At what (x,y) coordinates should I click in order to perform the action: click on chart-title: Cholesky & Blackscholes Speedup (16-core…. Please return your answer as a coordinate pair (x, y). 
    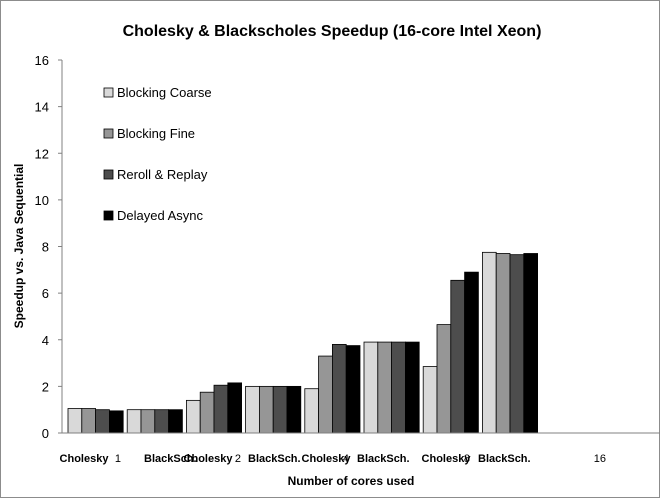
    Looking at the image, I should click on (332, 31).